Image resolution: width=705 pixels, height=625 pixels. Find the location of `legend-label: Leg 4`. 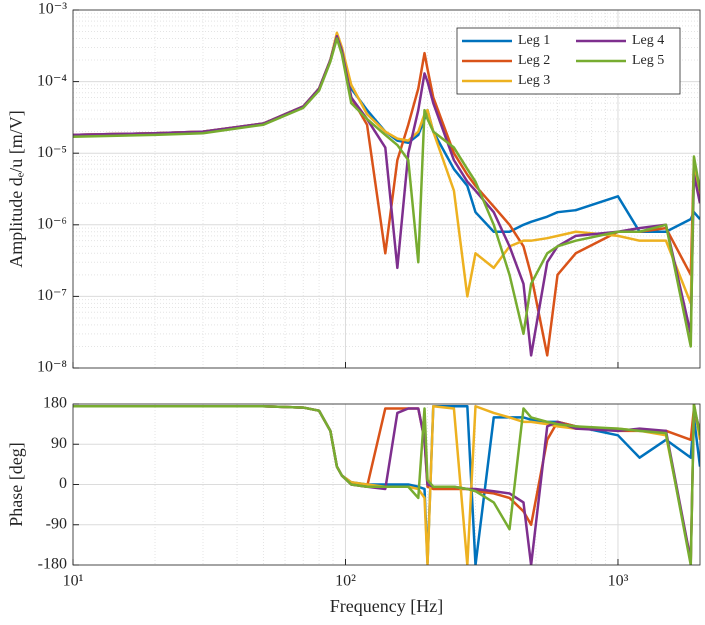

legend-label: Leg 4 is located at coordinates (648, 40).